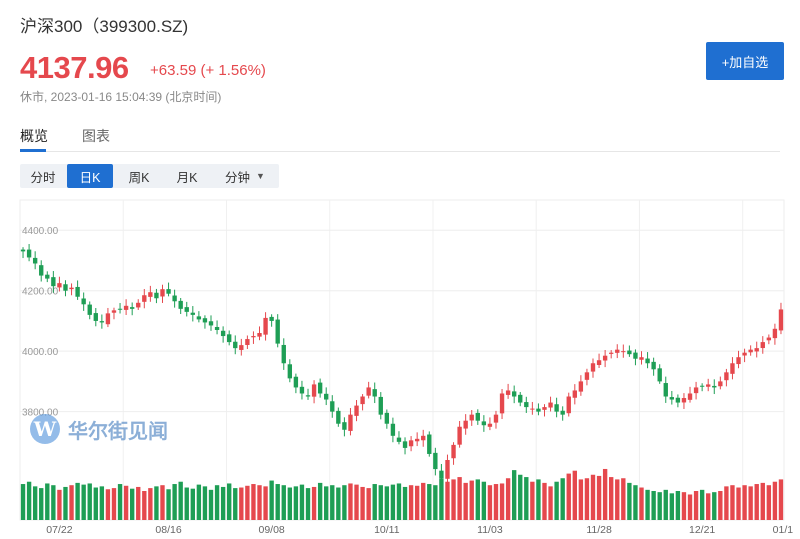  Describe the element at coordinates (96, 136) in the screenshot. I see `tab-charts: 图表` at that location.